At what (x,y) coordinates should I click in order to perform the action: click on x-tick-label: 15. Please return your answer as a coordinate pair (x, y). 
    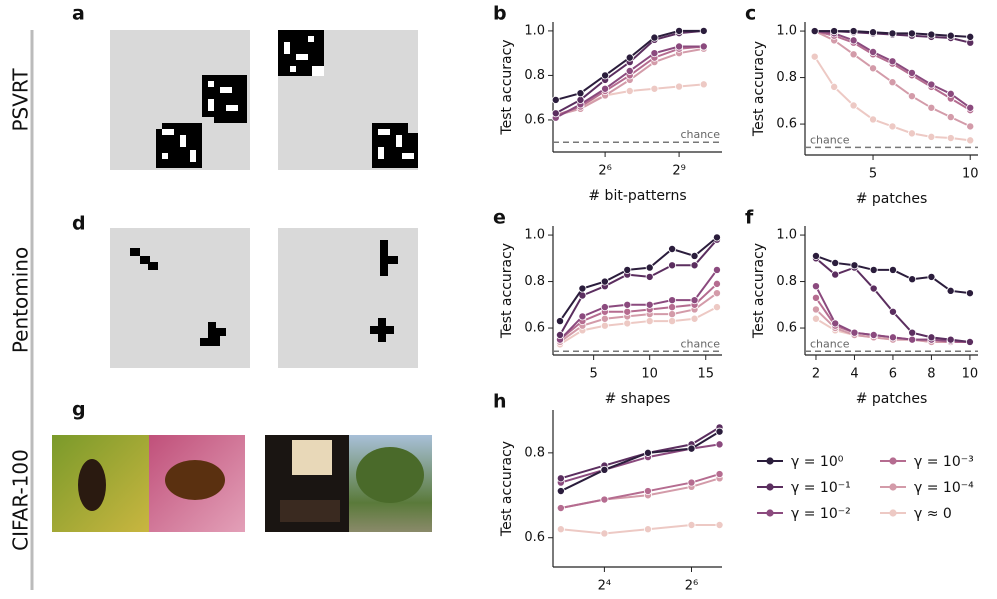
    Looking at the image, I should click on (705, 374).